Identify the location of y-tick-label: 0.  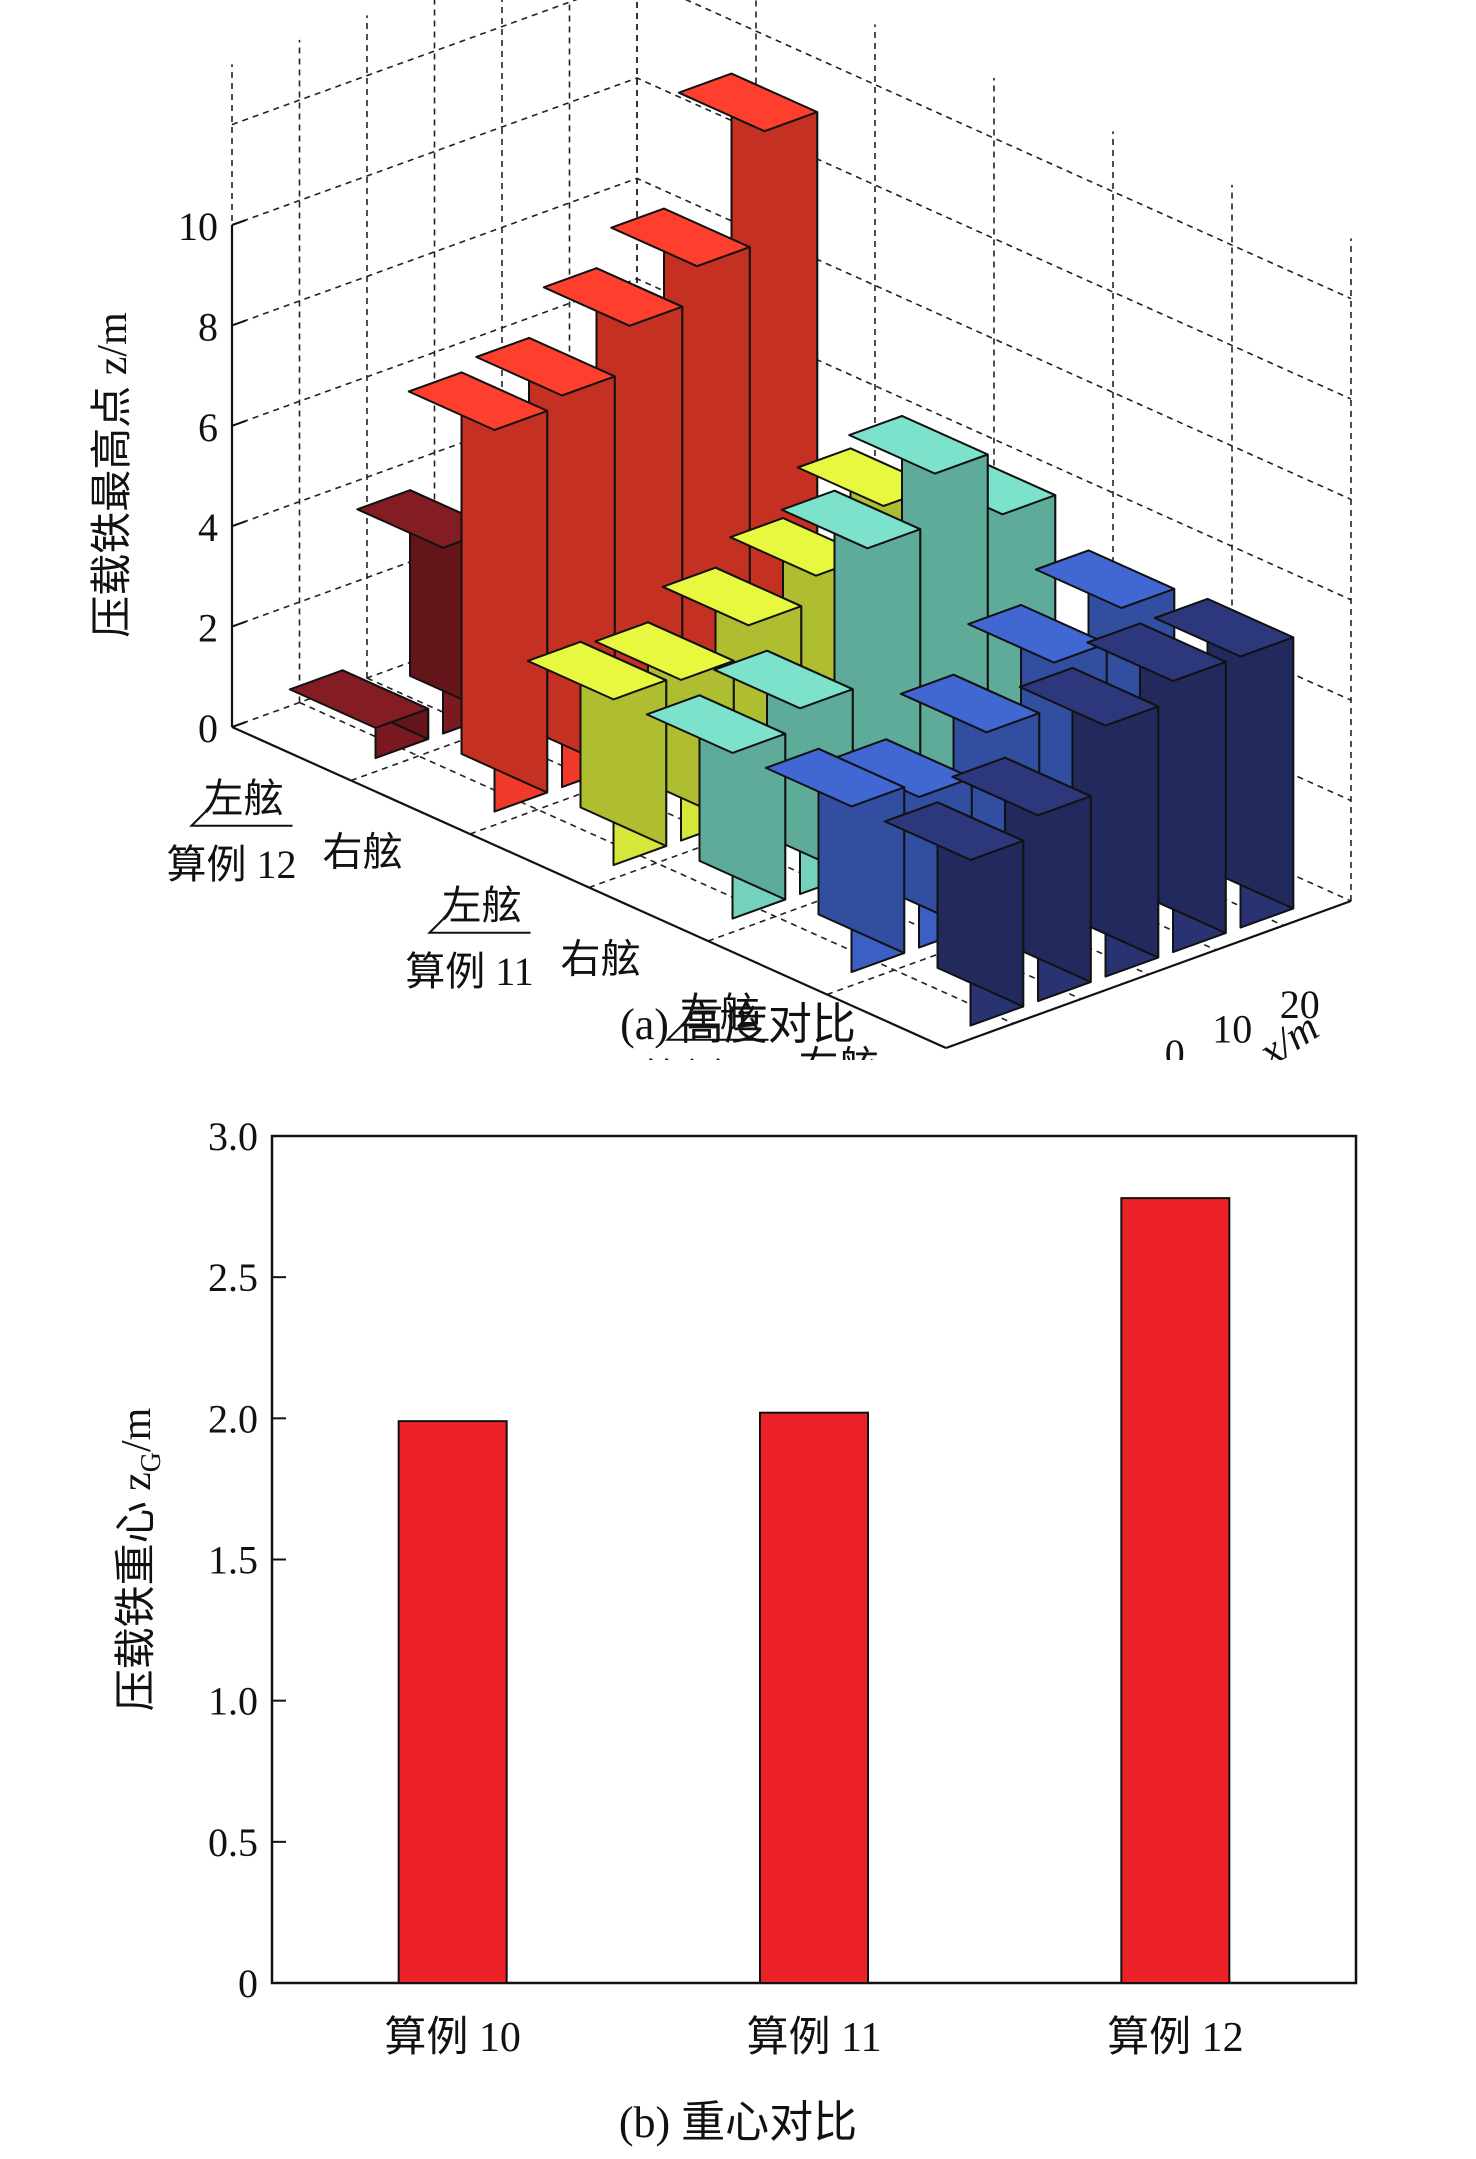
(248, 1983).